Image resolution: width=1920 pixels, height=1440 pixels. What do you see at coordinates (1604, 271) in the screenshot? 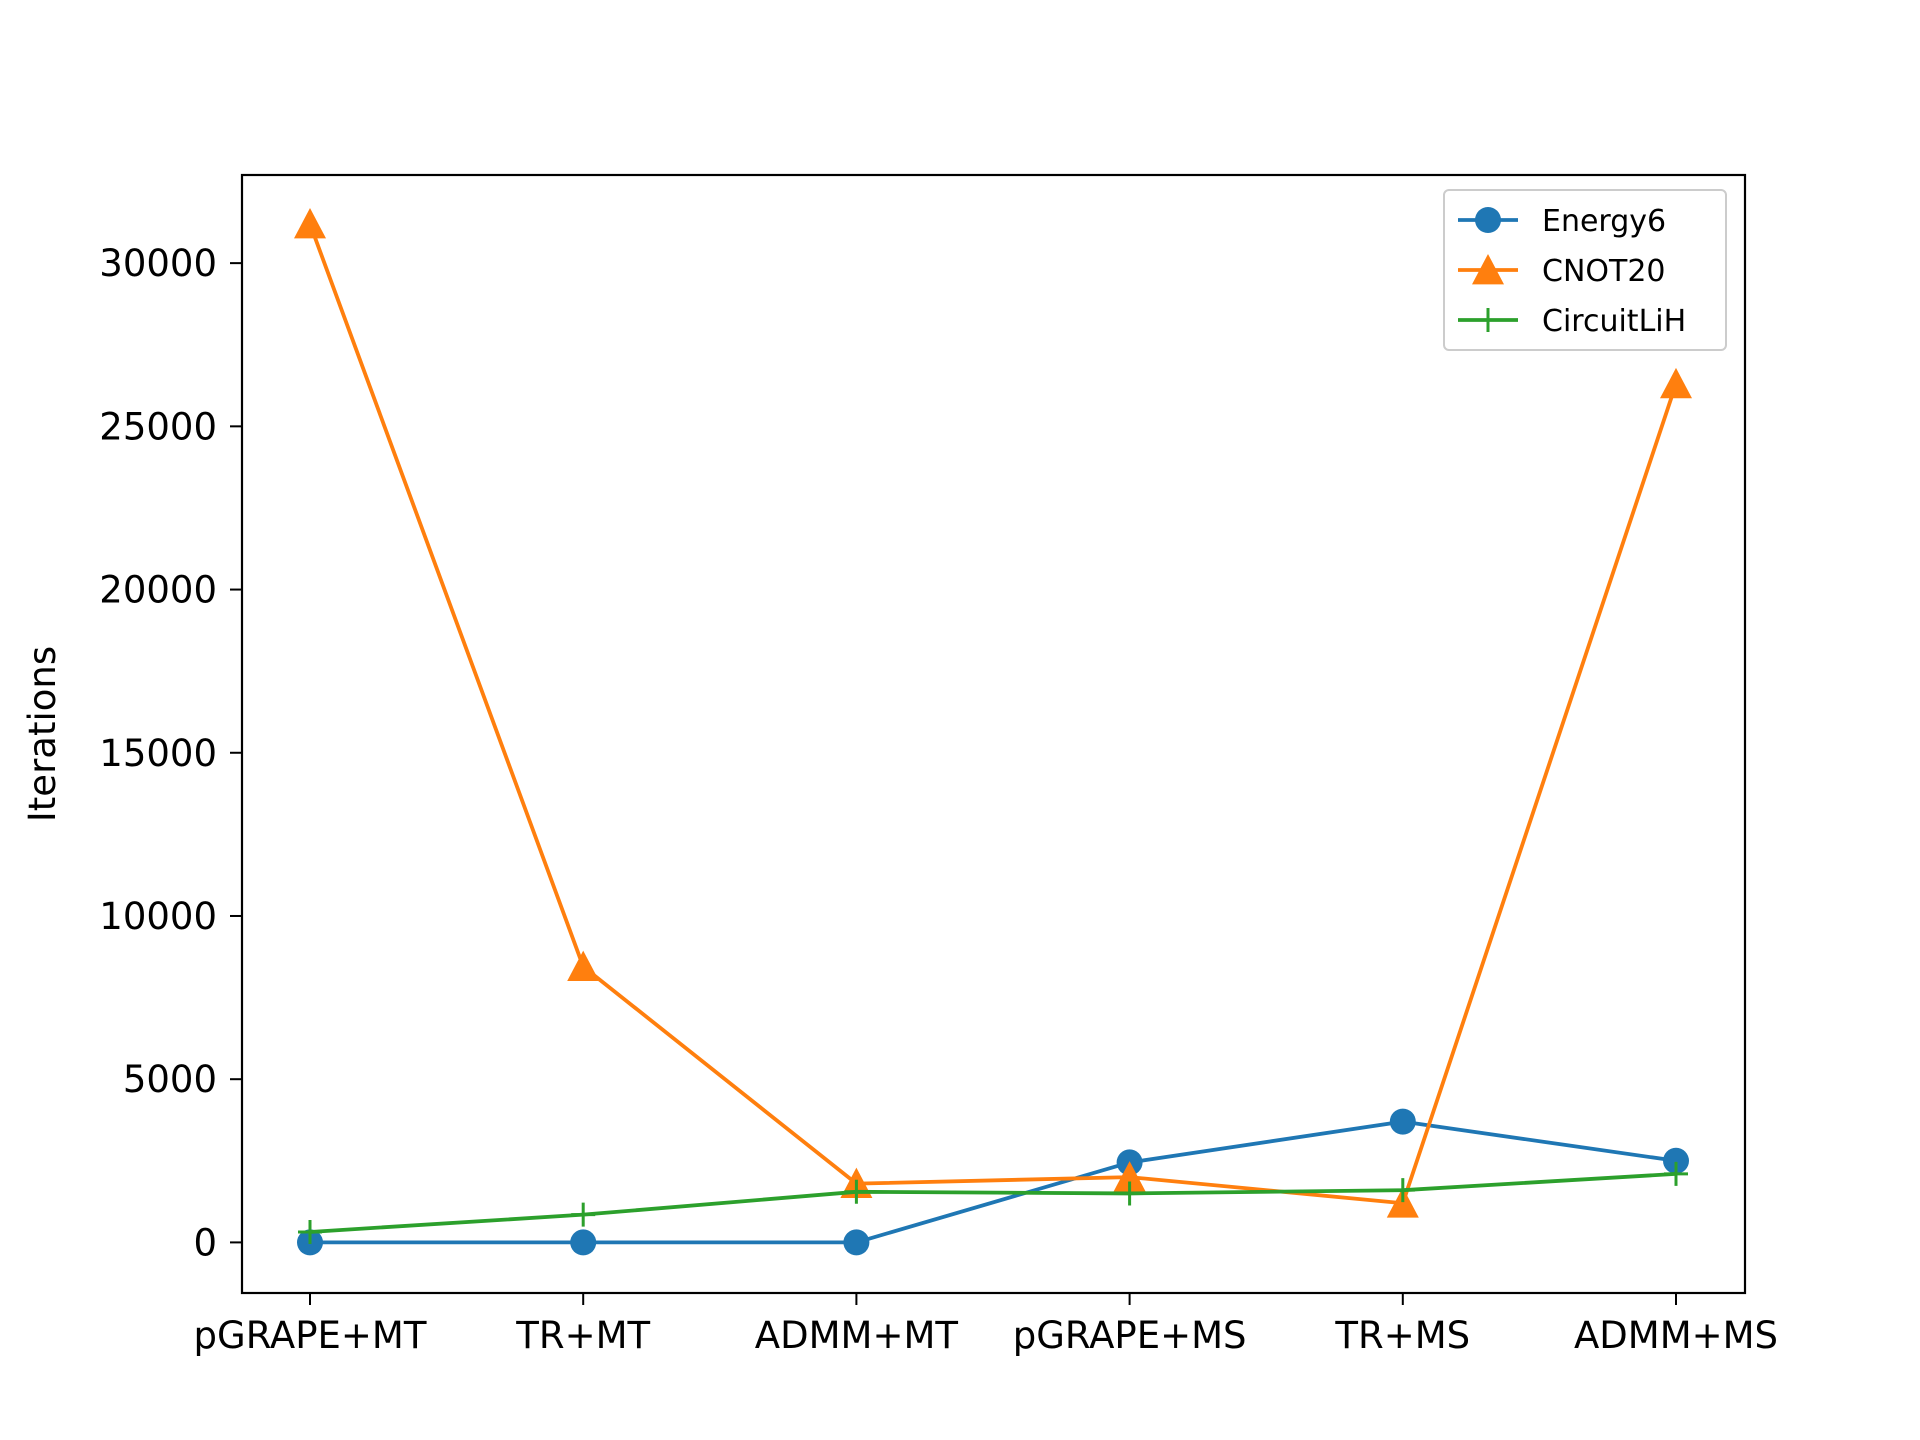
I see `legend-label: CNOT20` at bounding box center [1604, 271].